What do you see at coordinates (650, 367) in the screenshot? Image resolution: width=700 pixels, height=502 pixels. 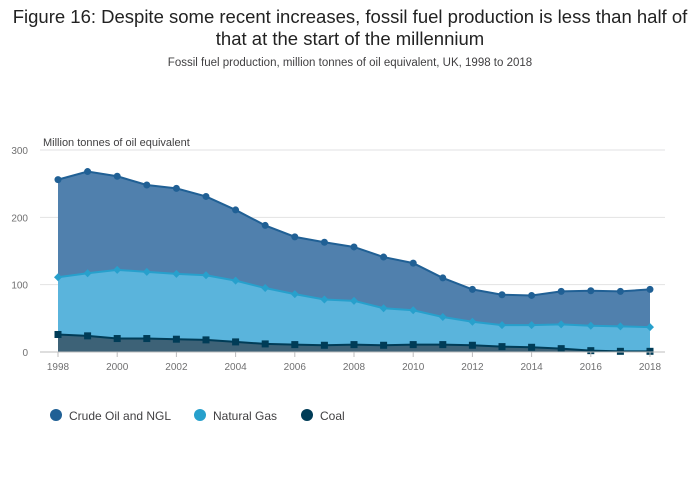 I see `x-tick-label: 2018` at bounding box center [650, 367].